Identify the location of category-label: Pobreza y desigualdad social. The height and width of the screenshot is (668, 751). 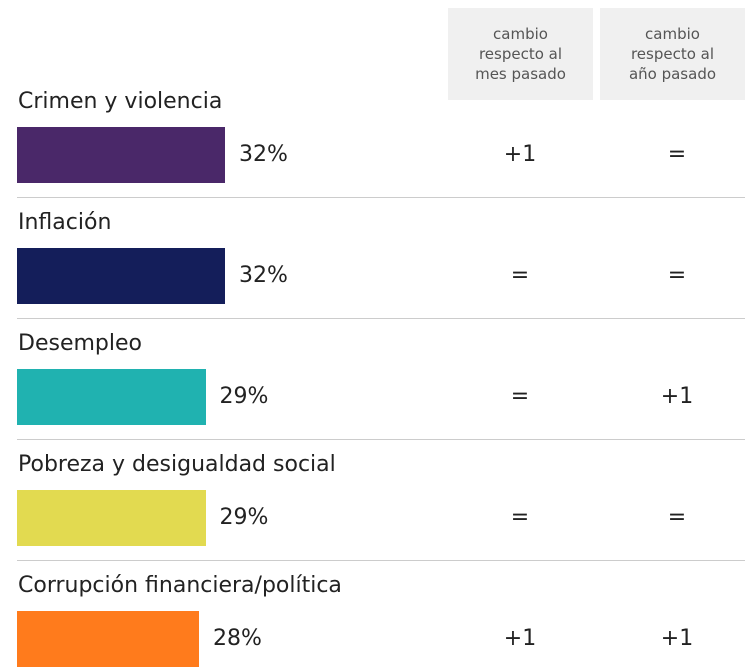
(177, 464).